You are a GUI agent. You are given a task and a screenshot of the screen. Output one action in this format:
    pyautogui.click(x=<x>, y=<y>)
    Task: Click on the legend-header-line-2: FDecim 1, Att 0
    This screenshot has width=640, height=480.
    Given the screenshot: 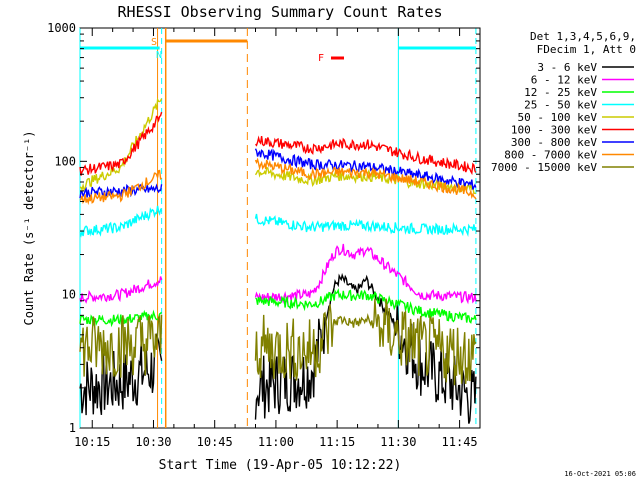 What is the action you would take?
    pyautogui.click(x=586, y=49)
    